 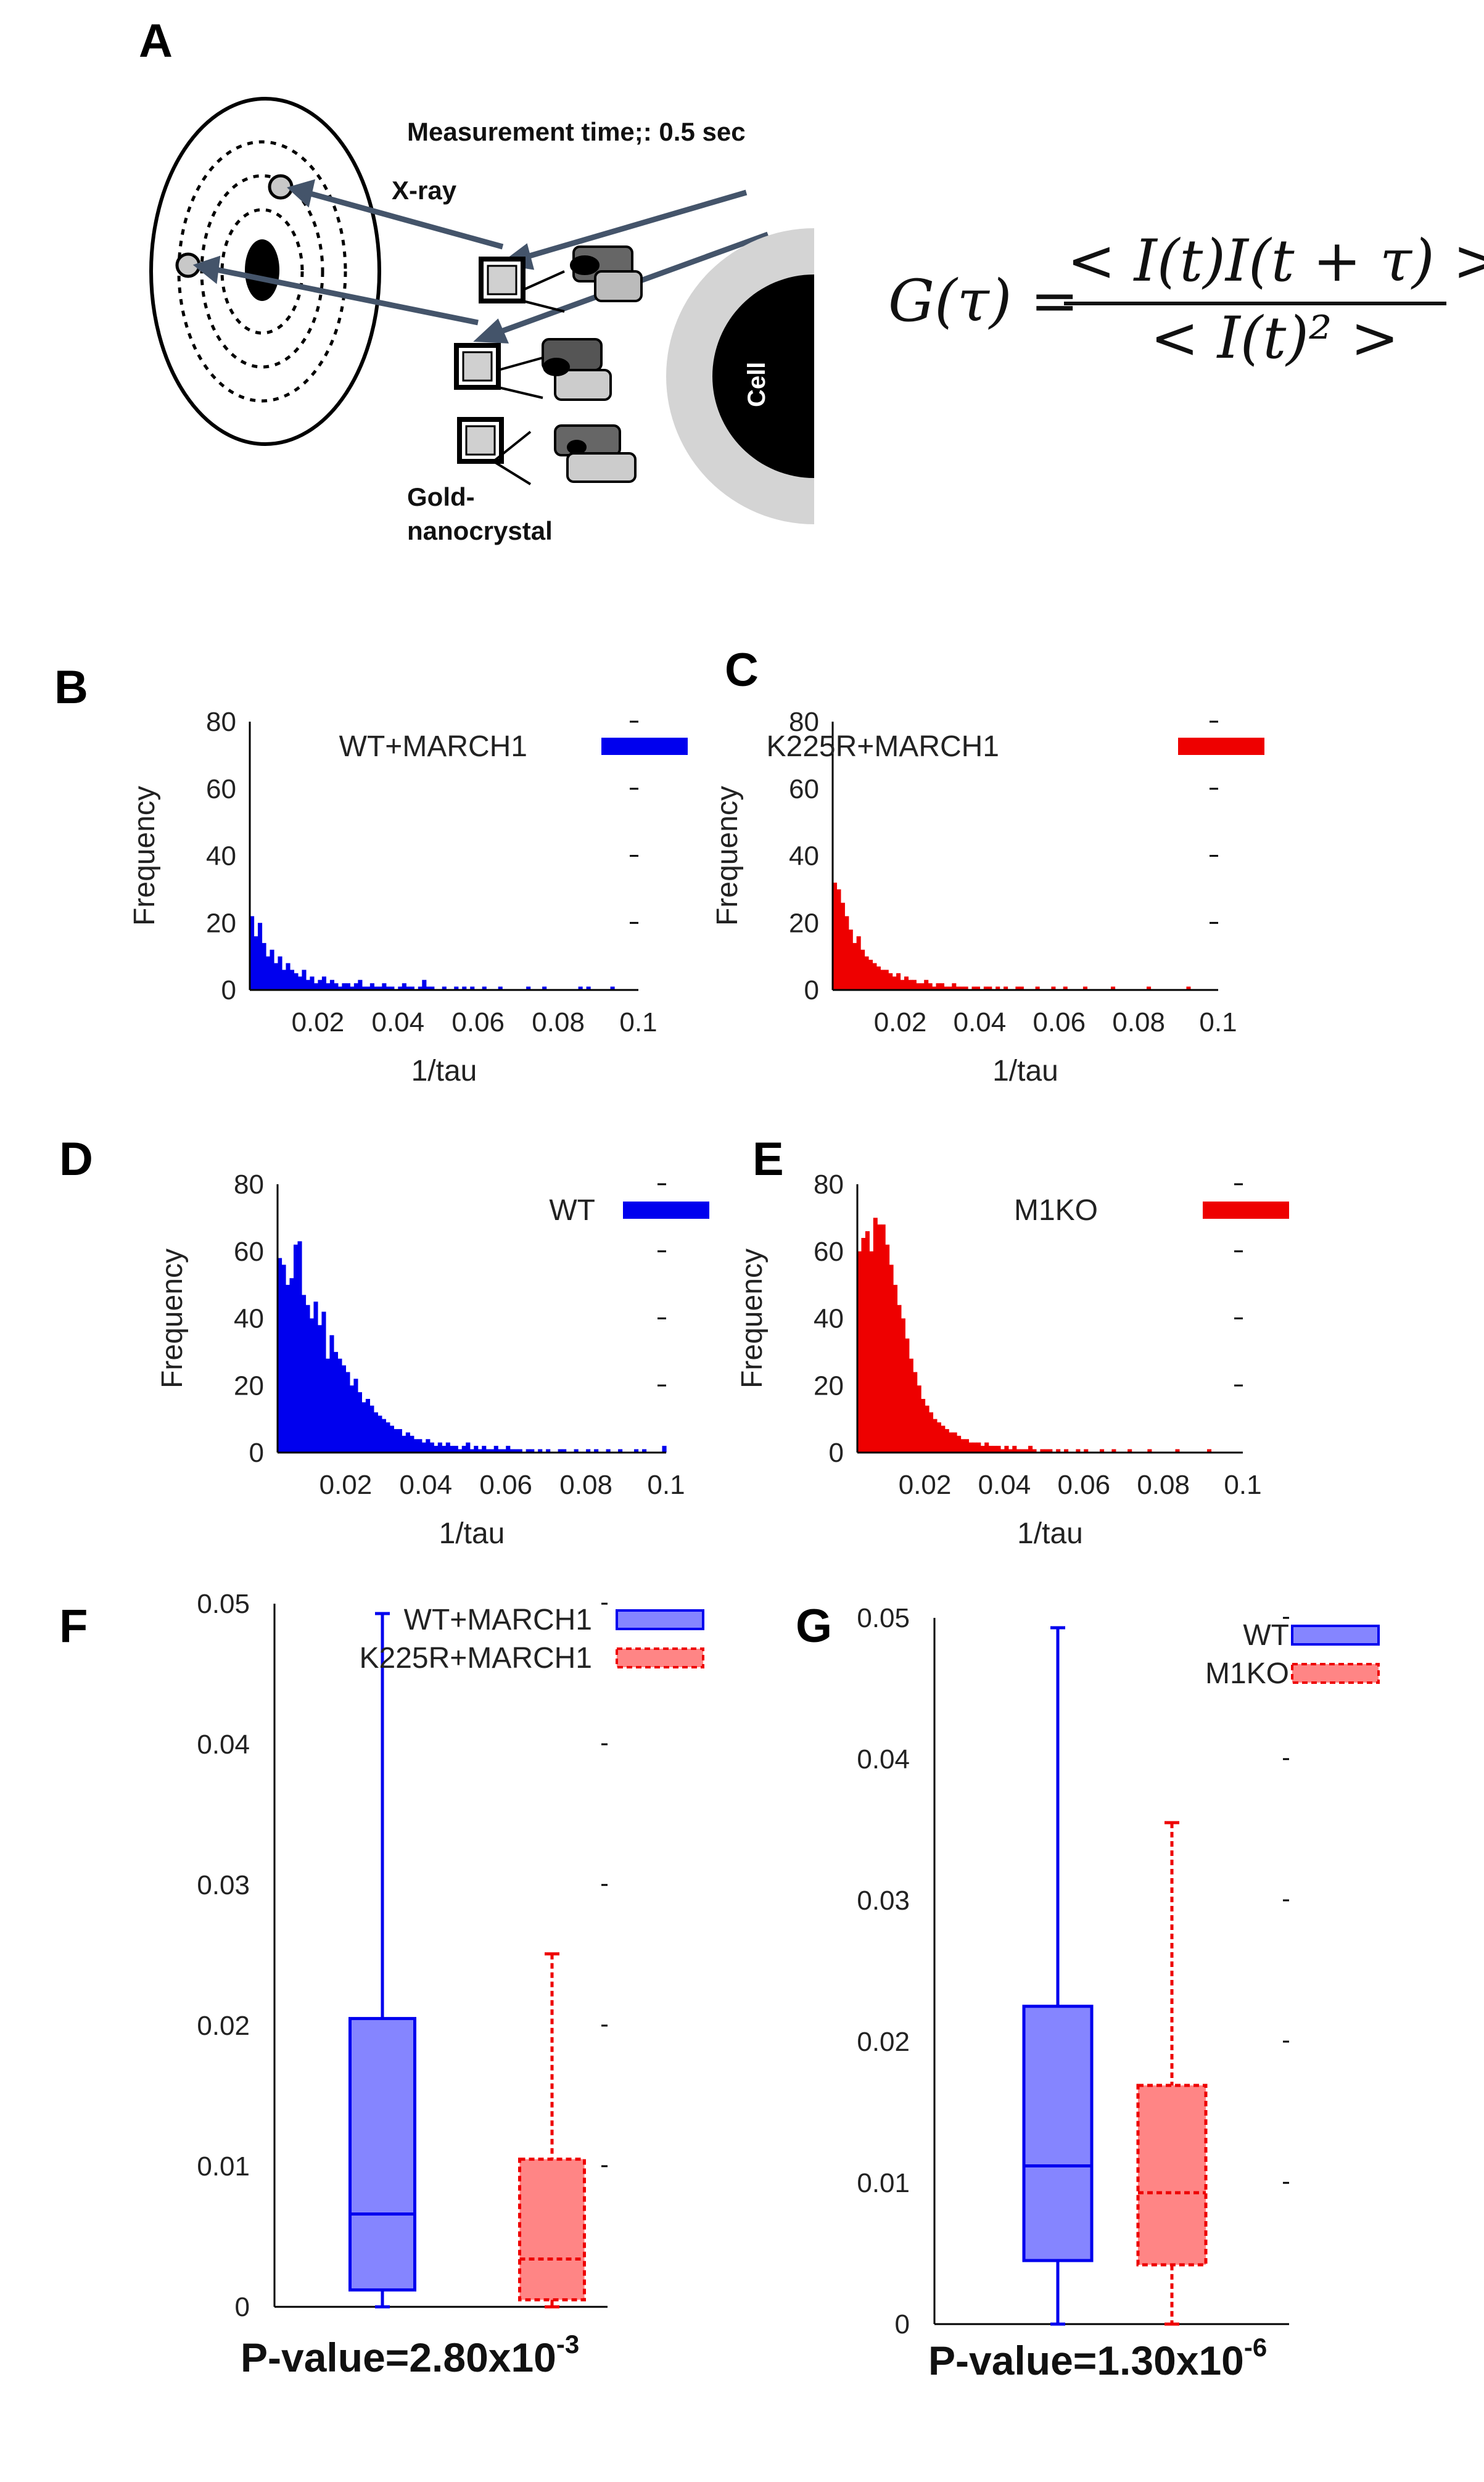 What do you see at coordinates (472, 1533) in the screenshot?
I see `x-axis-label: 1/tau` at bounding box center [472, 1533].